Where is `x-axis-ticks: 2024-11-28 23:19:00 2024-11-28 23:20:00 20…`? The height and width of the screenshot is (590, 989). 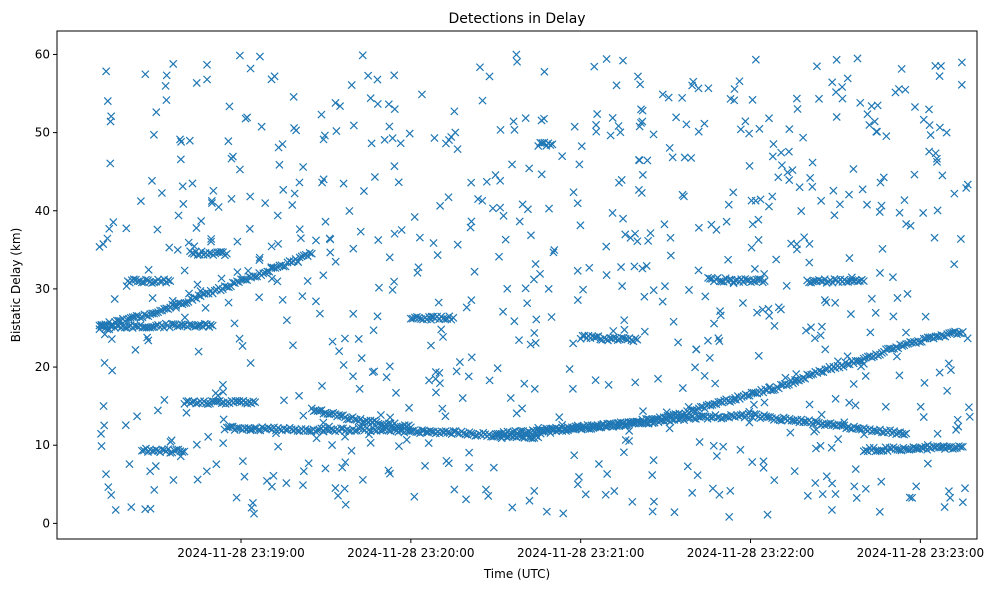
x-axis-ticks: 2024-11-28 23:19:00 2024-11-28 23:20:00 20… is located at coordinates (580, 549).